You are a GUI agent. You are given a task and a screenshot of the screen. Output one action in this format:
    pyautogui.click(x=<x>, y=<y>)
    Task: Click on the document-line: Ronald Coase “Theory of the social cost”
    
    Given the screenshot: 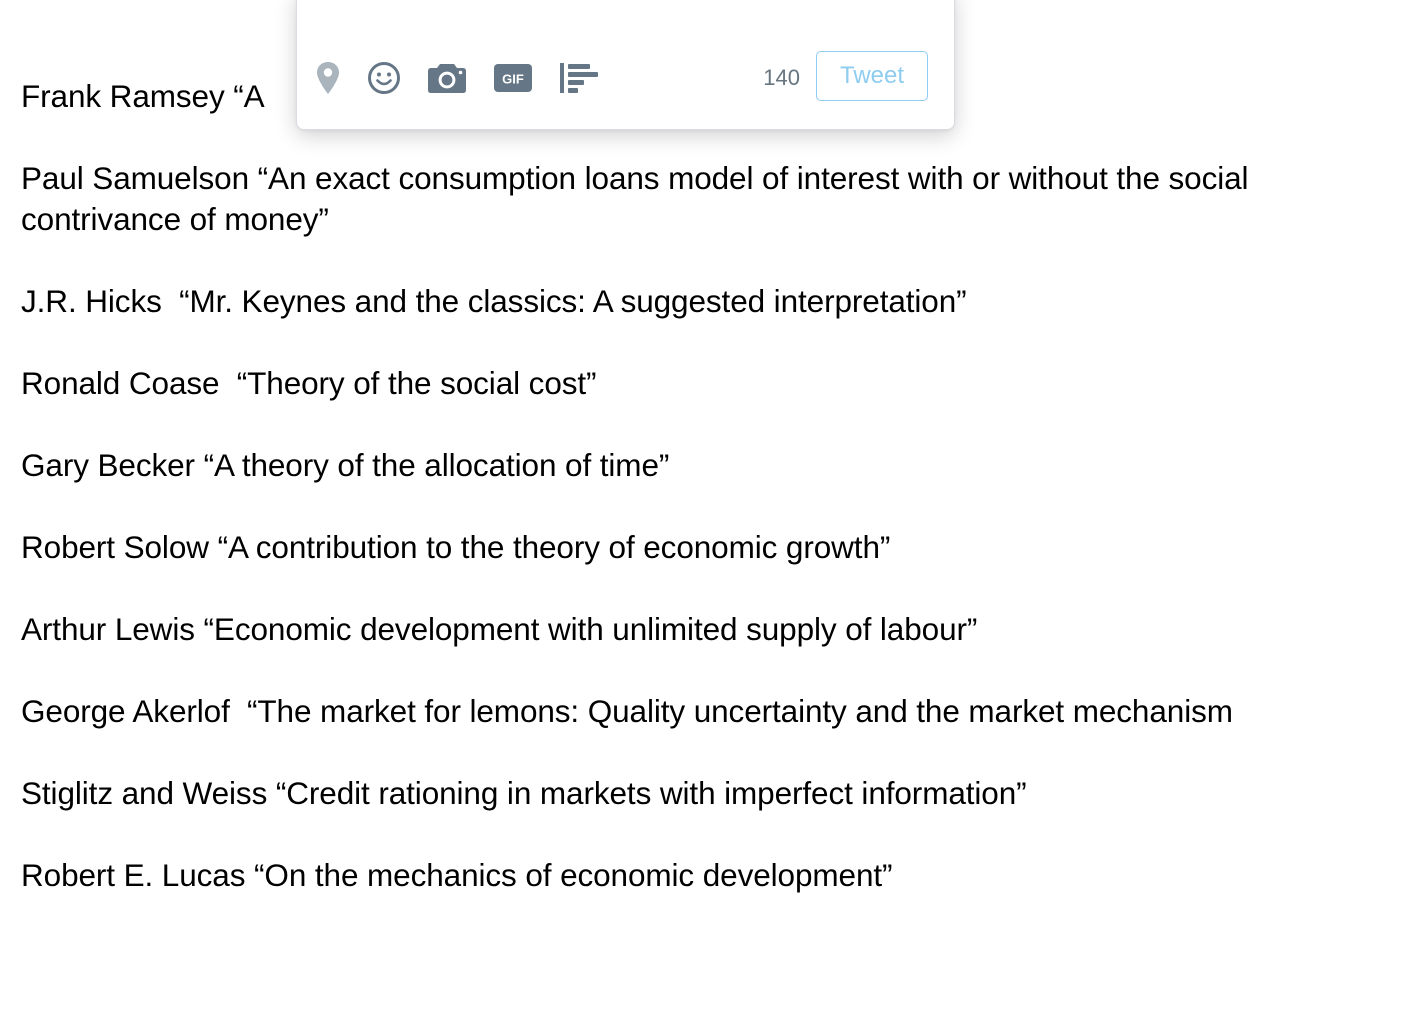 What is the action you would take?
    pyautogui.click(x=706, y=383)
    